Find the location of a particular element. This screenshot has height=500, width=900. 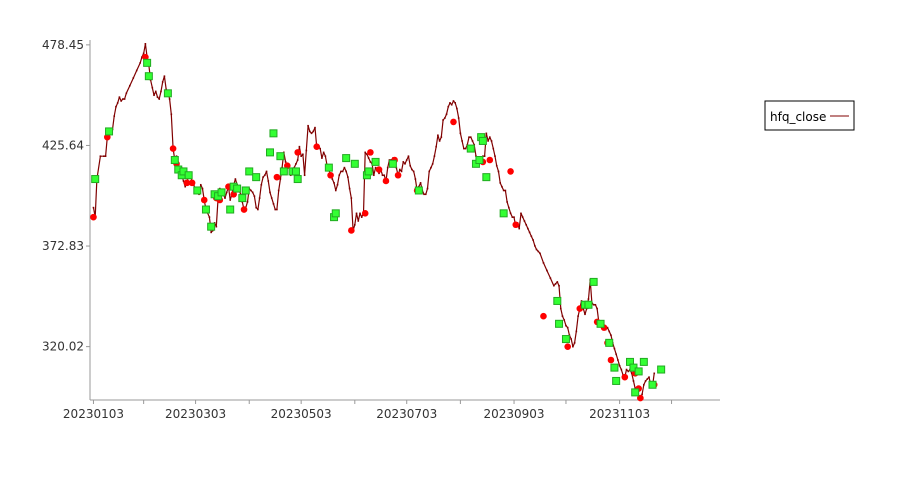

x-tick-label: 20230703 is located at coordinates (406, 414).